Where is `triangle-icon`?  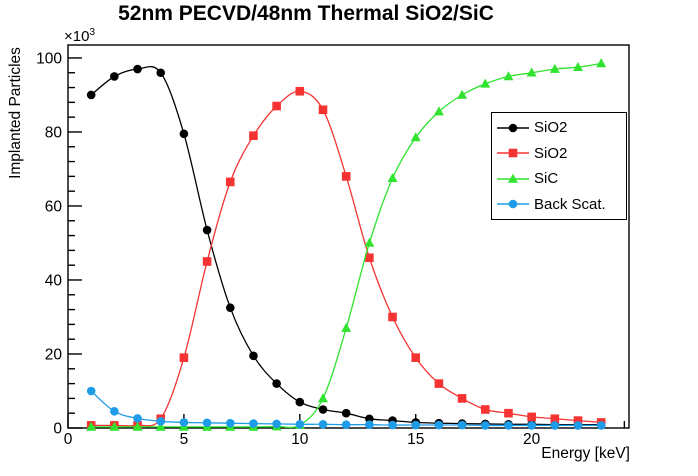
triangle-icon is located at coordinates (513, 178).